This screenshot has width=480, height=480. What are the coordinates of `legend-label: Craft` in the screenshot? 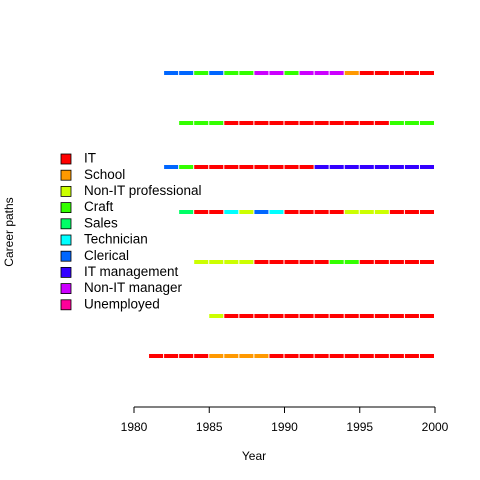 It's located at (99, 206).